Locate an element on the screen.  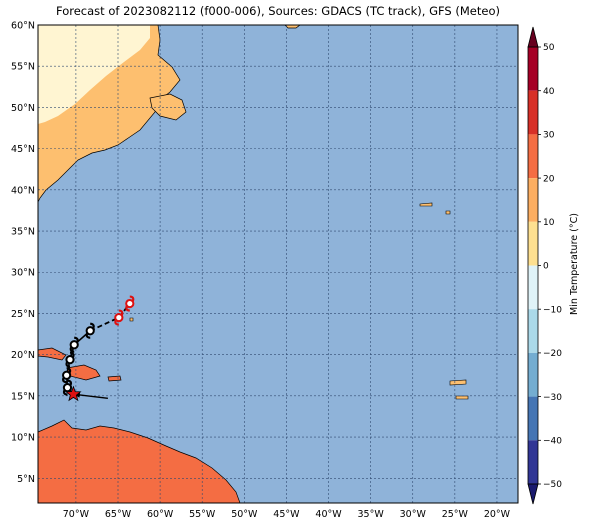
land-island-azores is located at coordinates (426, 204).